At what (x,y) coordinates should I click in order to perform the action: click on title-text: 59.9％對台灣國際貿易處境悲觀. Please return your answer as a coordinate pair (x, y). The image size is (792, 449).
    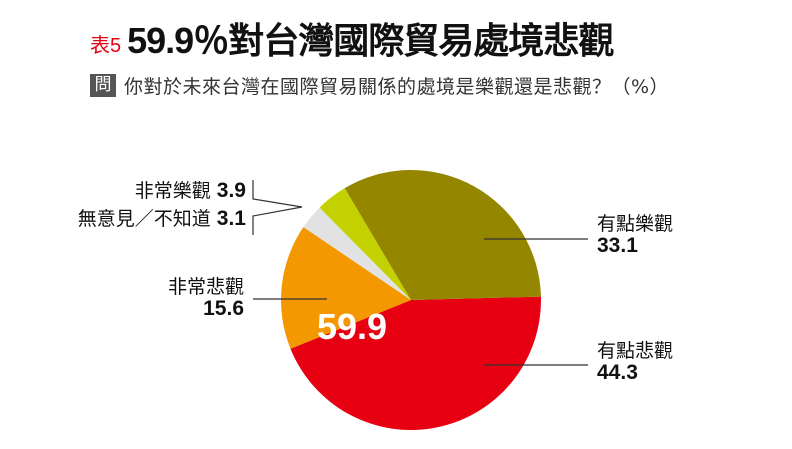
    Looking at the image, I should click on (370, 40).